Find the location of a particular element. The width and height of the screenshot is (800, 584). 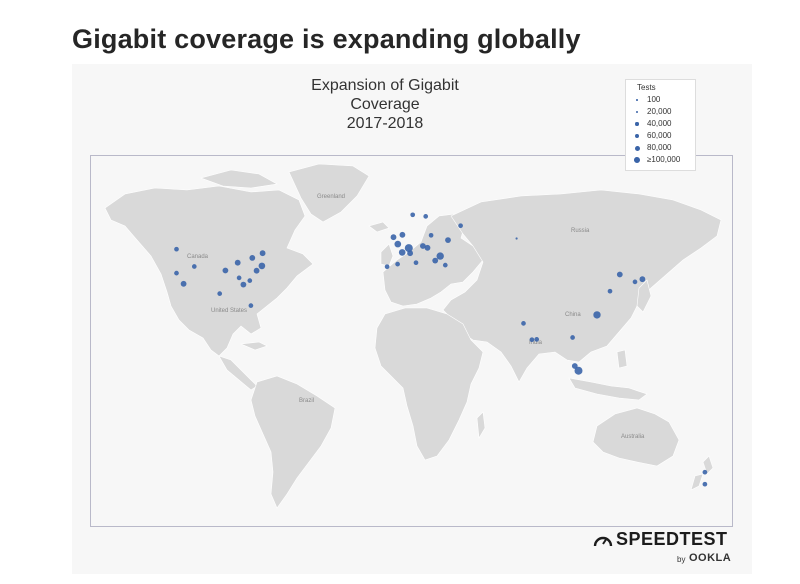

legend-label: ≥100,000 is located at coordinates (664, 159).